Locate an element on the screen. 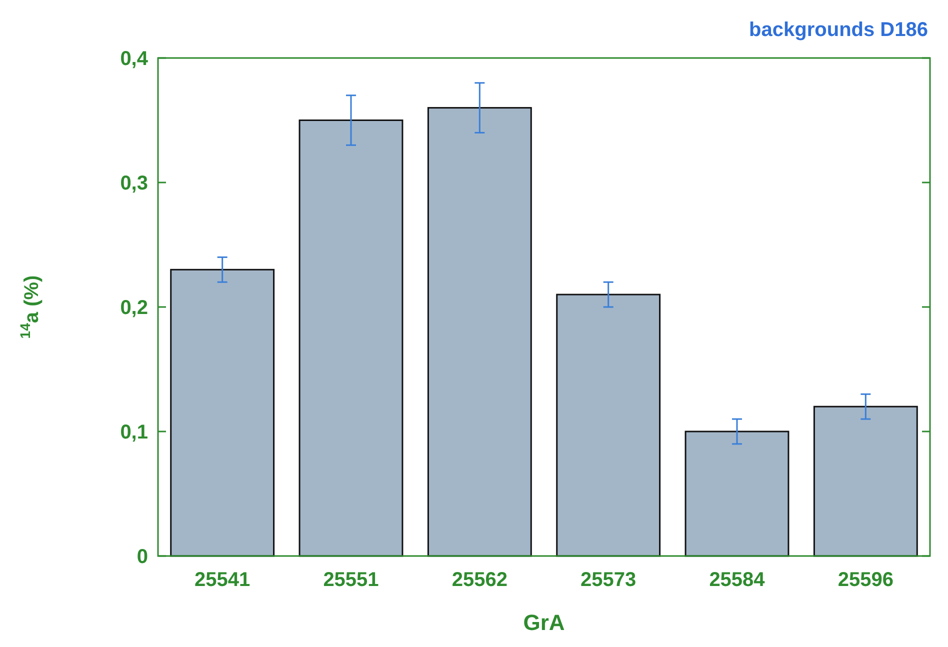 The height and width of the screenshot is (647, 948). x-tick-label: 25573 is located at coordinates (608, 580).